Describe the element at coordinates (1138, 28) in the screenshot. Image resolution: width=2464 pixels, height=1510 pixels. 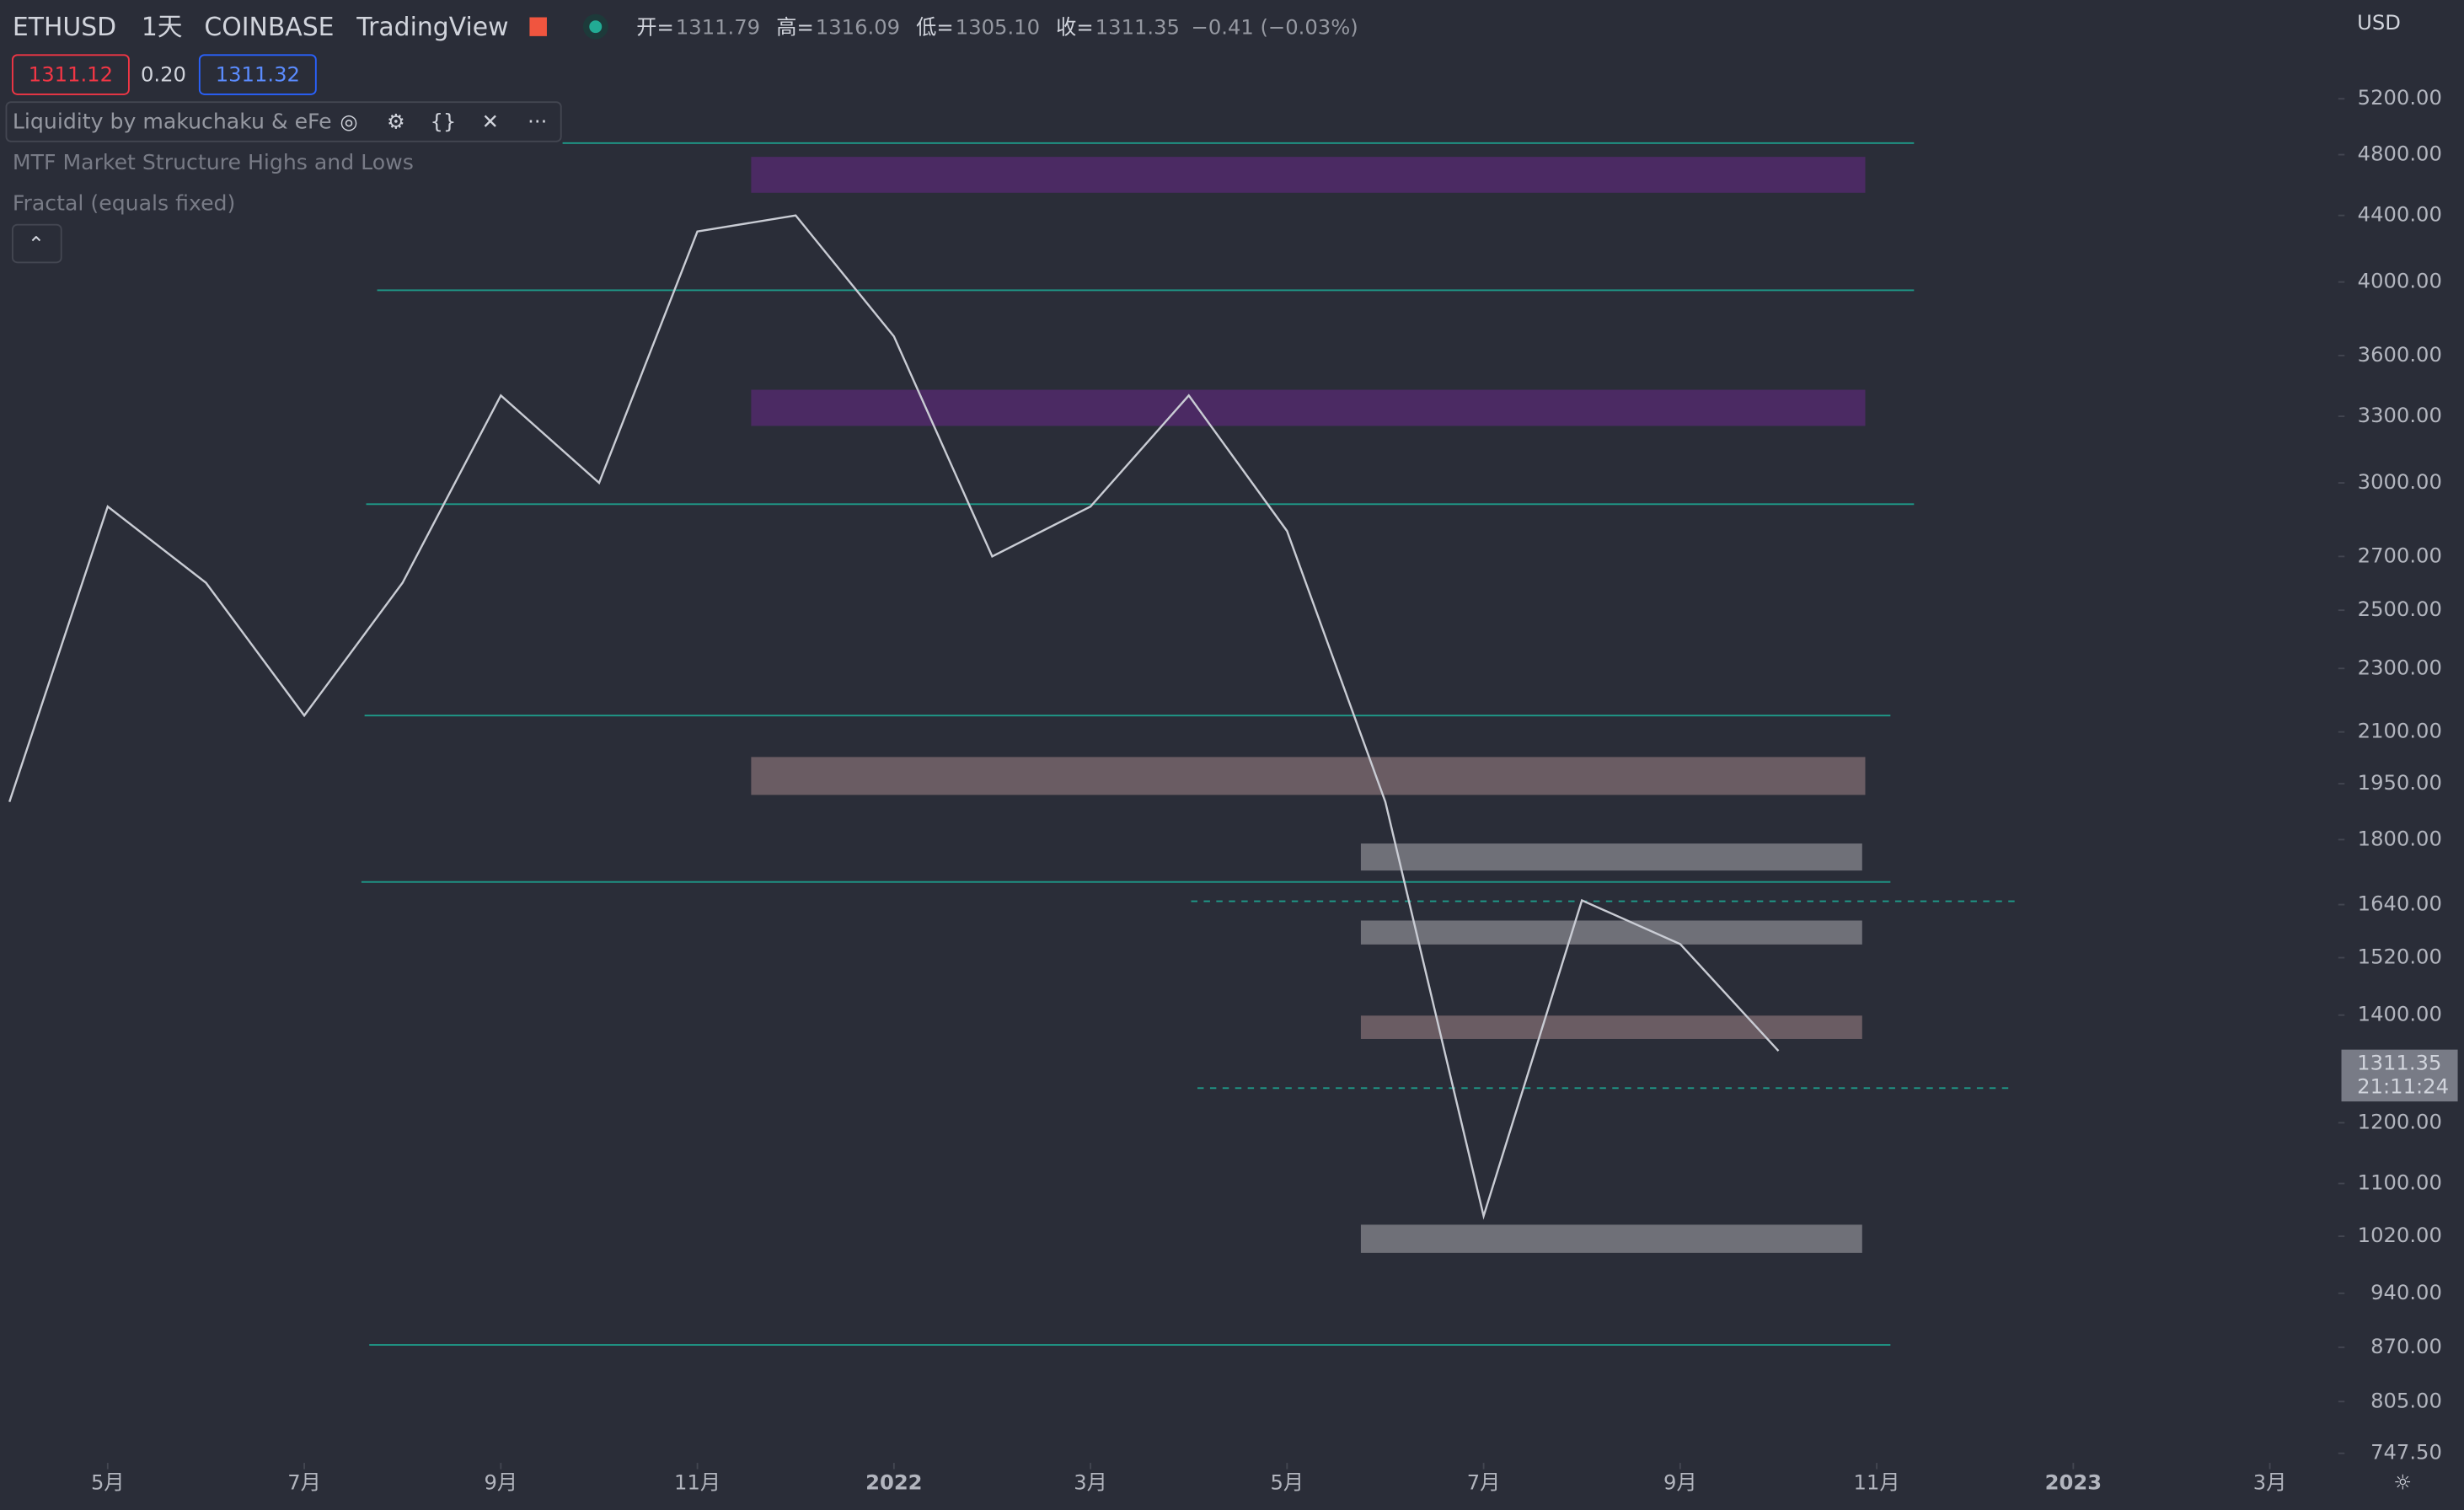
I see `ohlc-value: 1311.35` at that location.